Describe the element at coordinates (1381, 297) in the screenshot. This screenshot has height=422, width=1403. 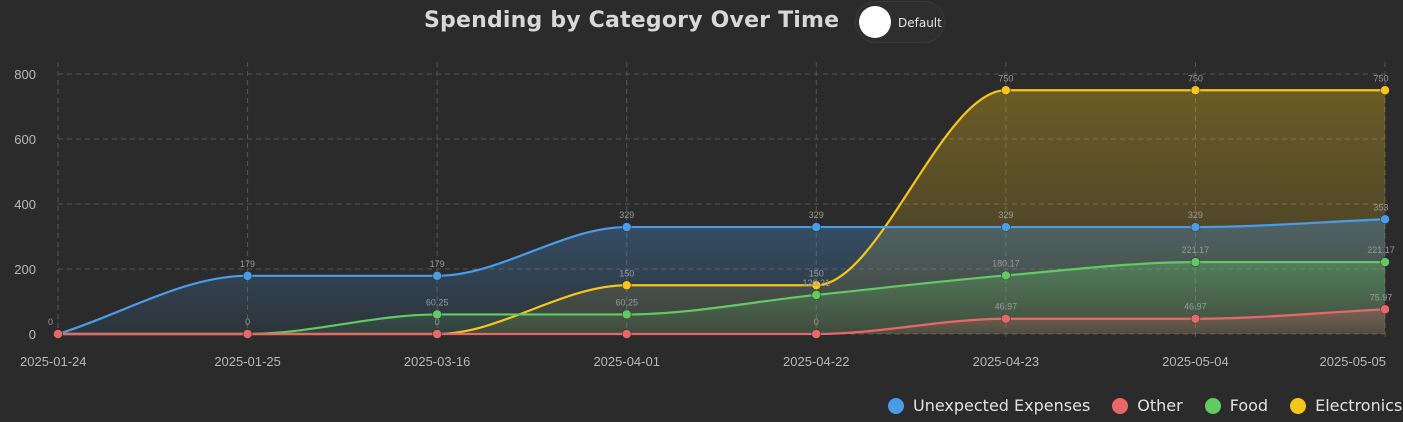
I see `data-label: 75.97` at that location.